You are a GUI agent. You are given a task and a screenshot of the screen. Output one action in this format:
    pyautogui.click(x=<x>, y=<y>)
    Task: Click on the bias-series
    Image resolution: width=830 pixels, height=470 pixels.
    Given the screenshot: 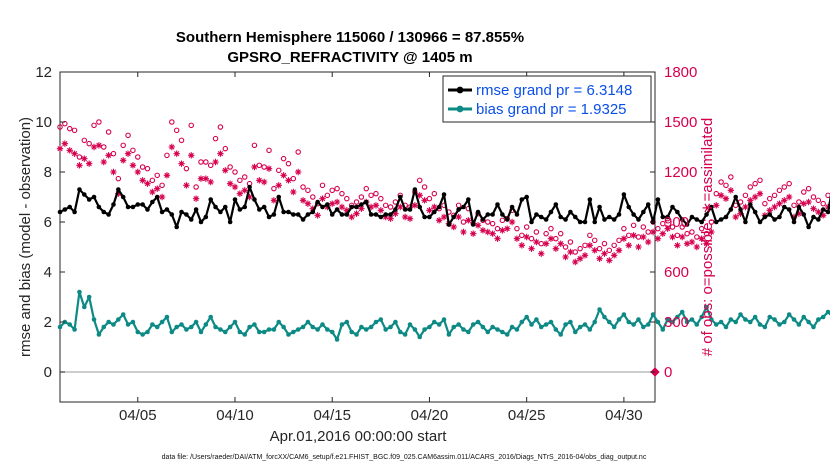 What is the action you would take?
    pyautogui.click(x=443, y=315)
    